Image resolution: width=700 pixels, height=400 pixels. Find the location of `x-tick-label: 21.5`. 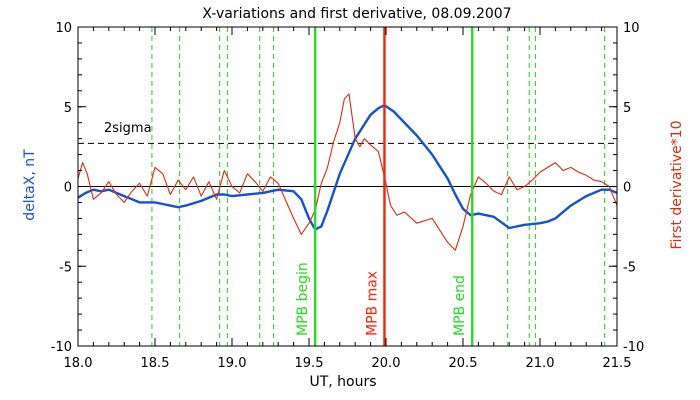

x-tick-label: 21.5 is located at coordinates (617, 363).